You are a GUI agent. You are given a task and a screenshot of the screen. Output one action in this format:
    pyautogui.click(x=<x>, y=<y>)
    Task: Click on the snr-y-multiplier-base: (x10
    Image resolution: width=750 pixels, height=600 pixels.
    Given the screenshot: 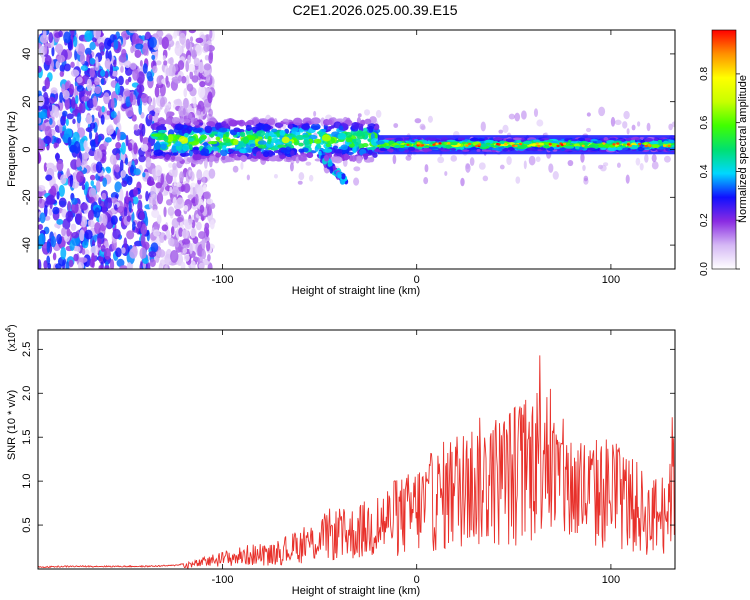 What is the action you would take?
    pyautogui.click(x=12, y=342)
    